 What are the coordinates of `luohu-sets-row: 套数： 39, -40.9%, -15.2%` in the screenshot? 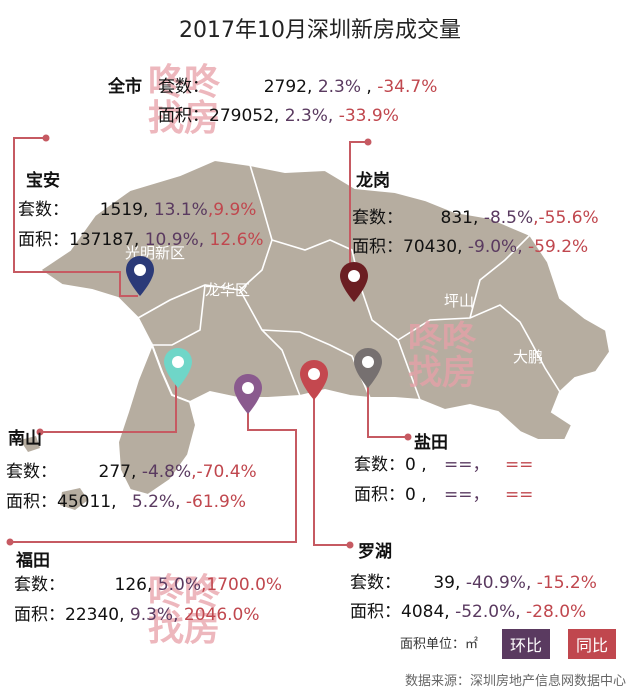 It's located at (473, 583).